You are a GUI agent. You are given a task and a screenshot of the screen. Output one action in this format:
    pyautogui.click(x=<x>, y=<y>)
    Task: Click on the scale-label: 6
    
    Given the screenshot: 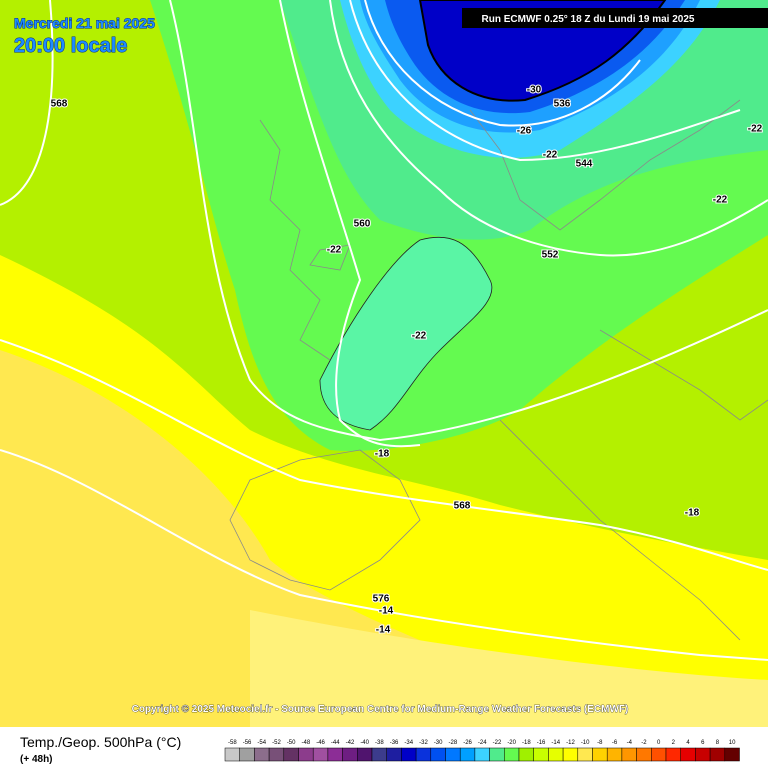 What is the action you would take?
    pyautogui.click(x=703, y=743)
    